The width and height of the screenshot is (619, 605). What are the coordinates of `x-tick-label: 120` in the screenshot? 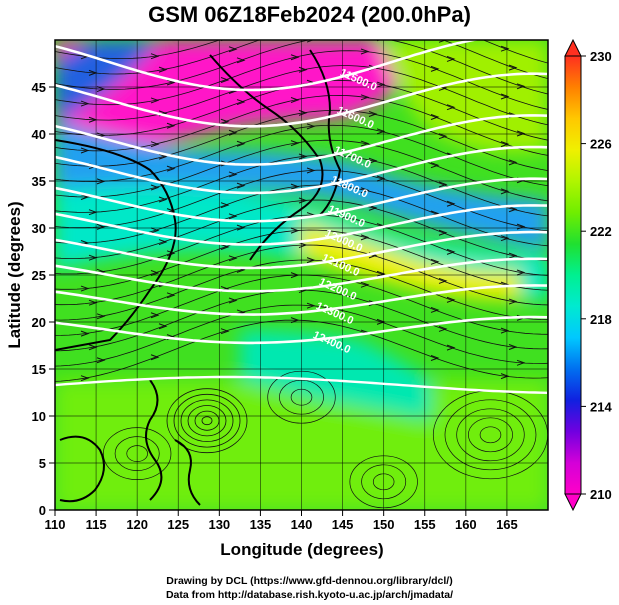 It's located at (137, 524).